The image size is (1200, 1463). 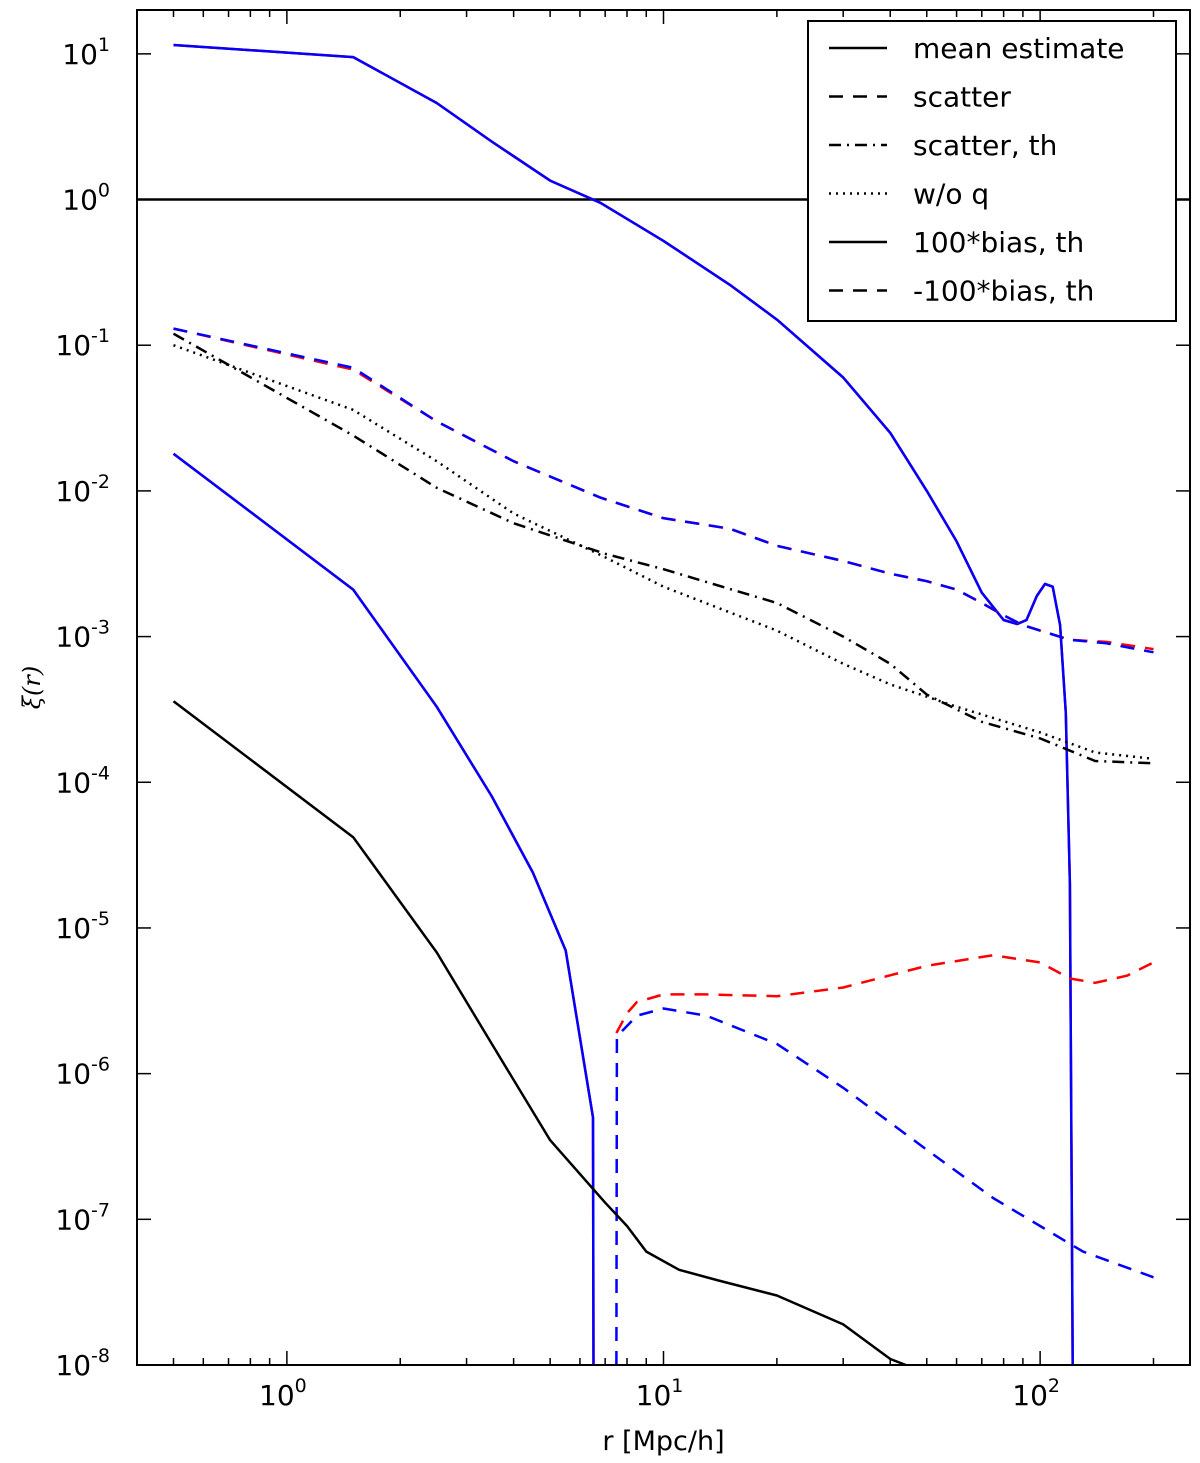 I want to click on y-tick-label: 10⁻⁵, so click(x=82, y=926).